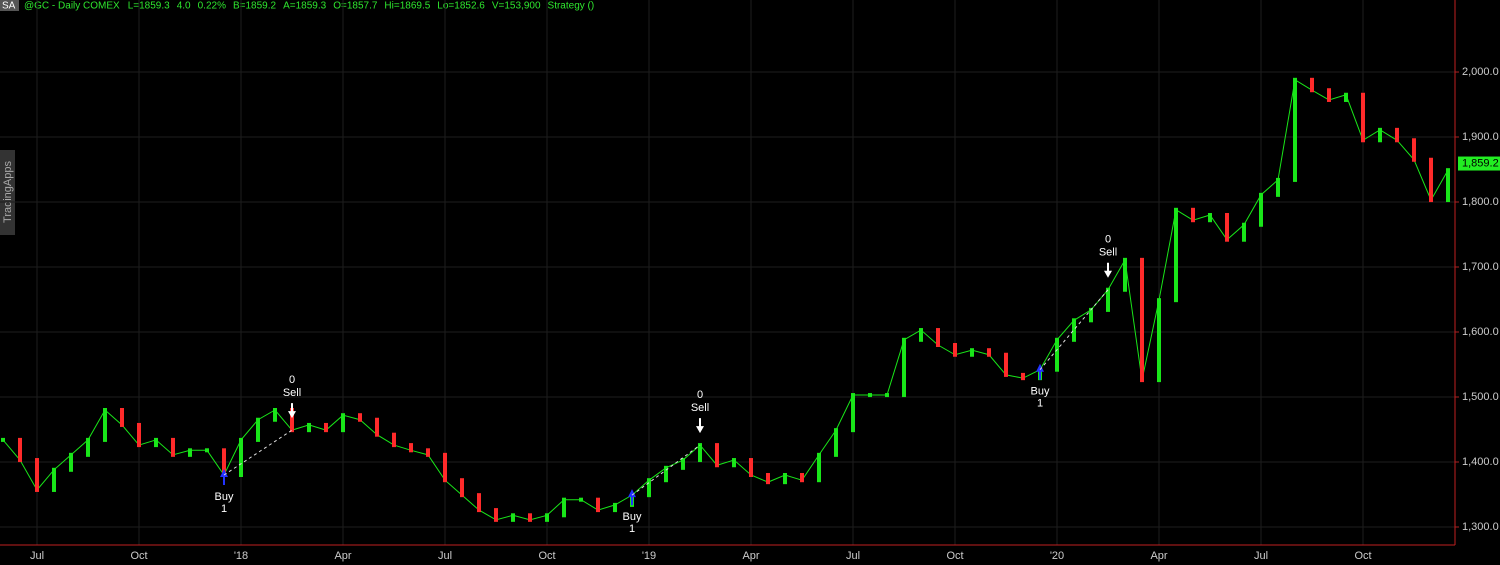 This screenshot has height=565, width=1500. Describe the element at coordinates (355, 6) in the screenshot. I see `header-item: O=1857.7` at that location.